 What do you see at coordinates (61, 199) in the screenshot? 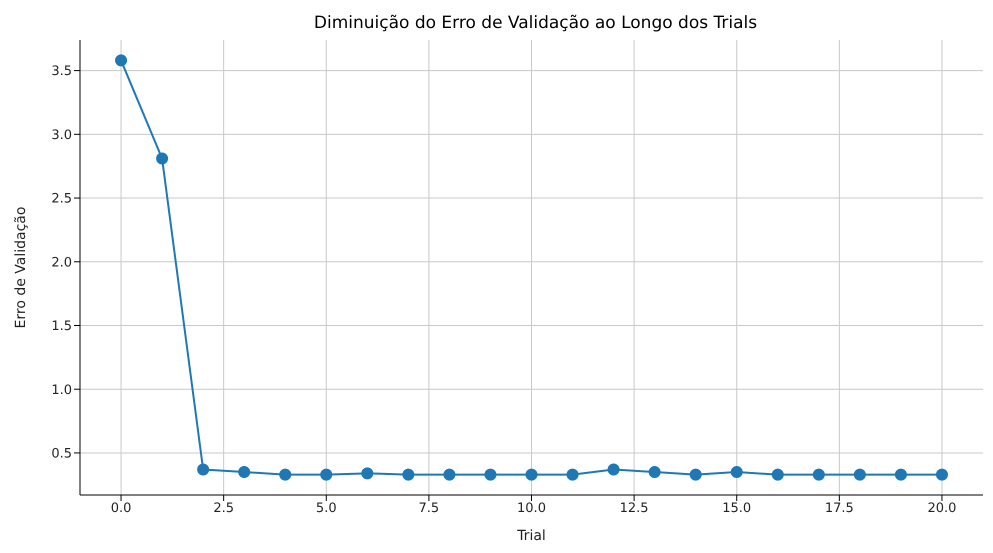
I see `y-tick-label: 2.5` at bounding box center [61, 199].